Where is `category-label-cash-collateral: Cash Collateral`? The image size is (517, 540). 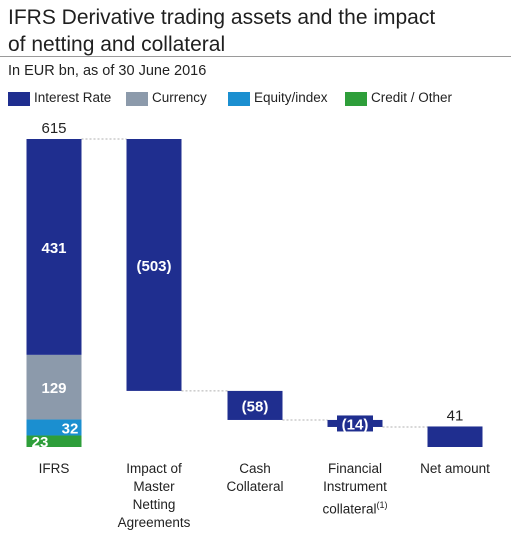 category-label-cash-collateral: Cash Collateral is located at coordinates (255, 477).